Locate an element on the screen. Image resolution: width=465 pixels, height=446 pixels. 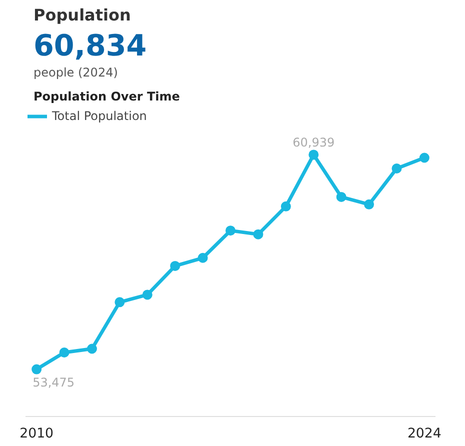
text: people (2024) is located at coordinates (76, 73).